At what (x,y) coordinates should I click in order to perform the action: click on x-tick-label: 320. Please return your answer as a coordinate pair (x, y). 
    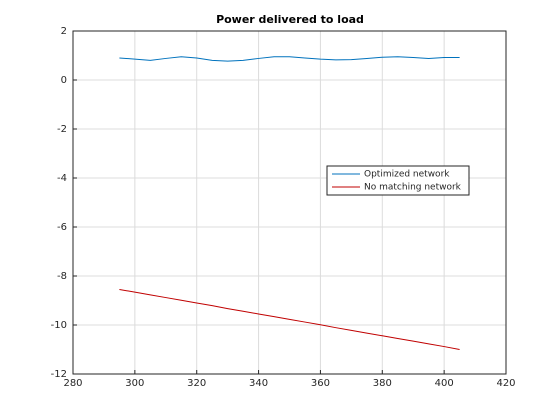
    Looking at the image, I should click on (196, 383).